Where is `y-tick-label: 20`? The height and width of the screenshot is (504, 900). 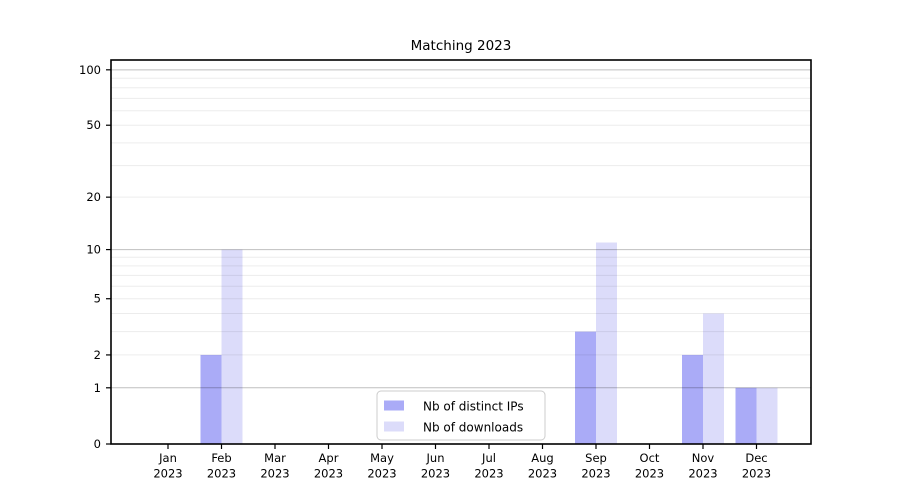 y-tick-label: 20 is located at coordinates (93, 197).